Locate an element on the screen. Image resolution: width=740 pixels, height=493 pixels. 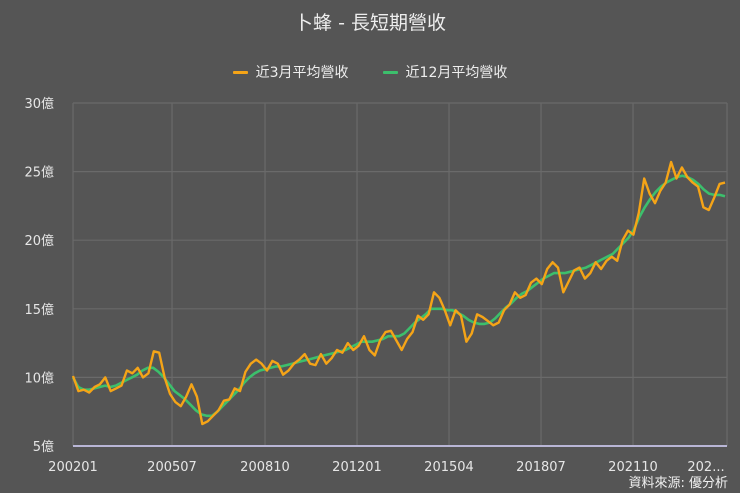
svg-text: 201201 is located at coordinates (357, 467).